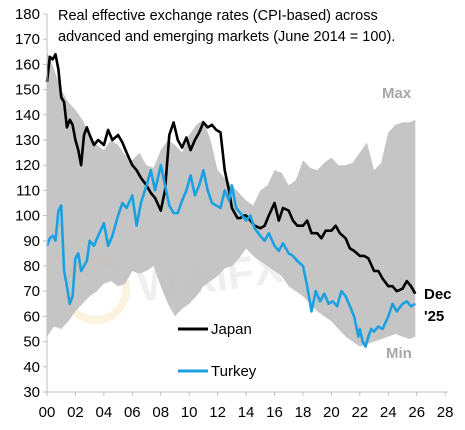 The height and width of the screenshot is (430, 465). Describe the element at coordinates (104, 412) in the screenshot. I see `x-tick-label: 04` at that location.